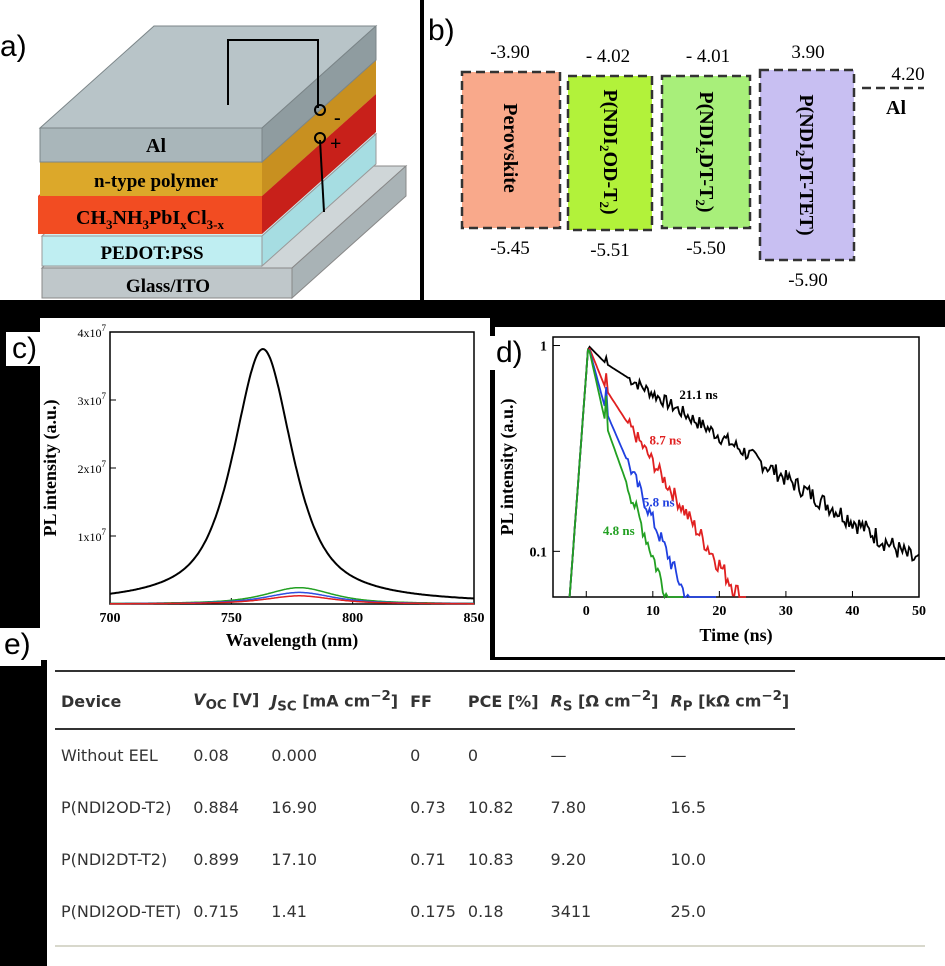  I want to click on column-header: PCE [%], so click(503, 700).